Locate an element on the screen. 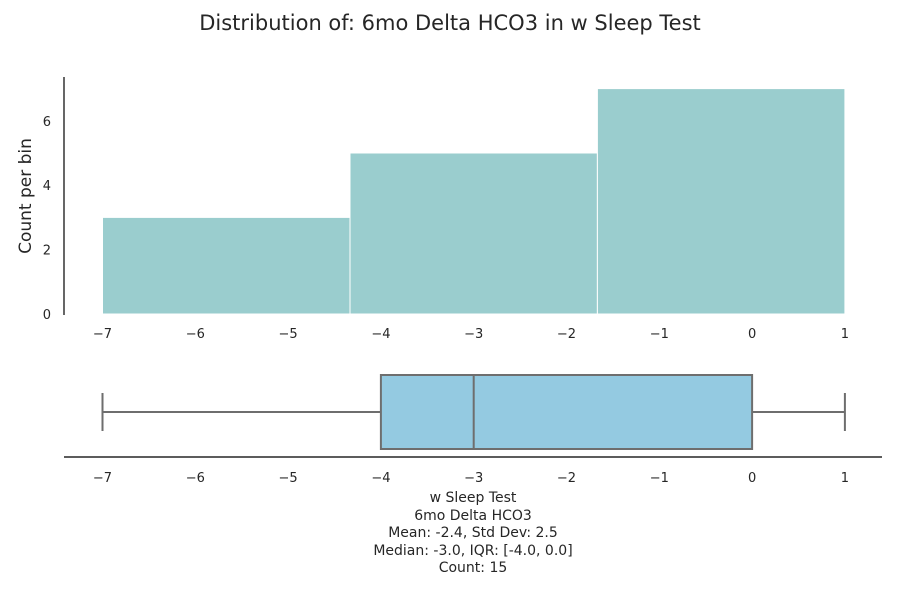 The width and height of the screenshot is (900, 600). histogram-x-tick-label: 0 is located at coordinates (752, 334).